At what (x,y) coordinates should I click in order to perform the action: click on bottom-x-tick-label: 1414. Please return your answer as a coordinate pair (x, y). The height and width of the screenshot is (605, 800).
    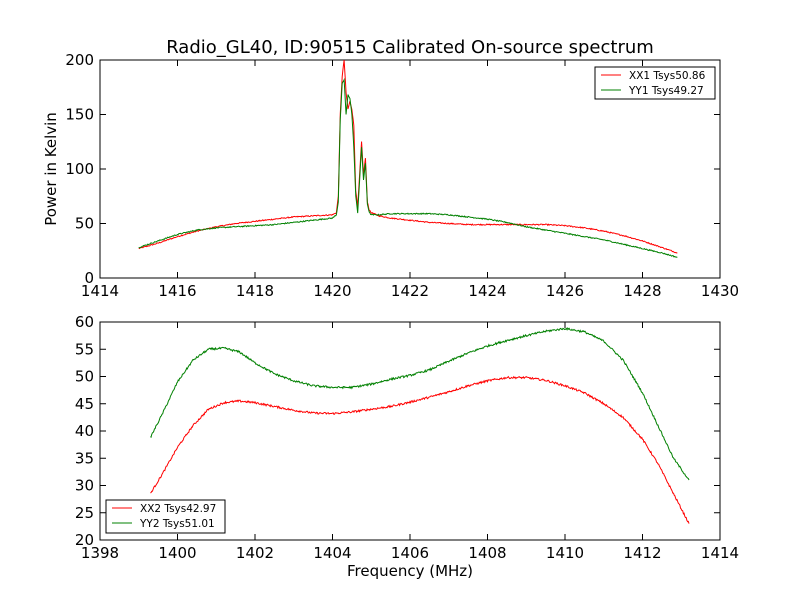
    Looking at the image, I should click on (720, 553).